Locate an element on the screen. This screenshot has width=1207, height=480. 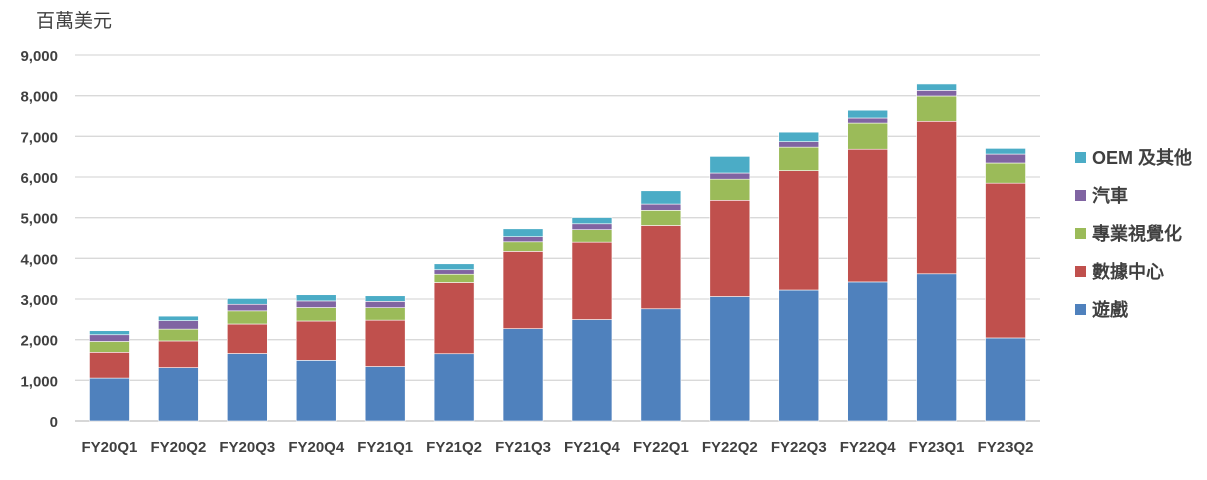
legend-label: 遊戲 is located at coordinates (1110, 309).